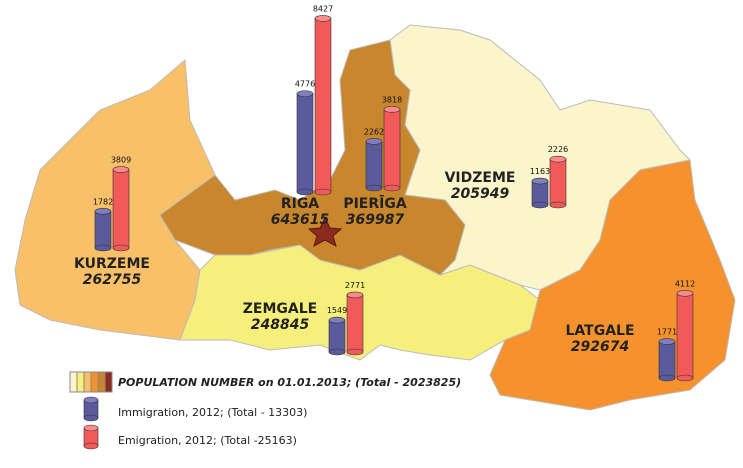 The height and width of the screenshot is (468, 743). I want to click on immigration-value: 2262, so click(374, 131).